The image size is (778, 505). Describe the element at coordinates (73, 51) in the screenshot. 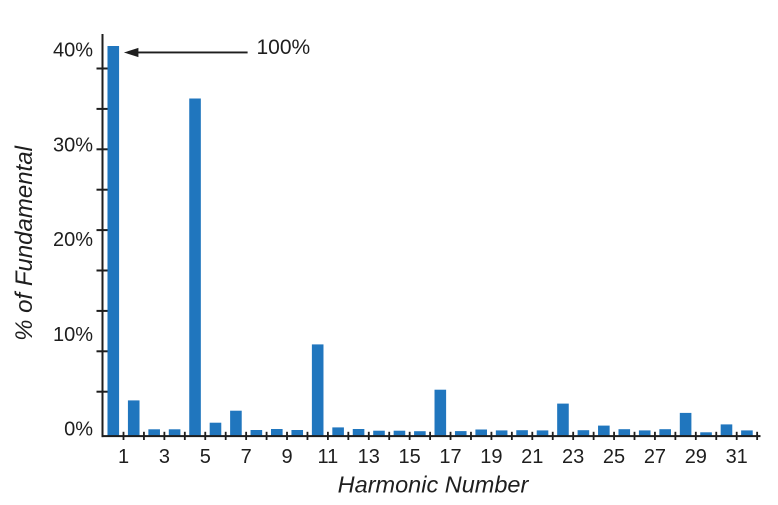

I see `svg-text: 40%` at that location.